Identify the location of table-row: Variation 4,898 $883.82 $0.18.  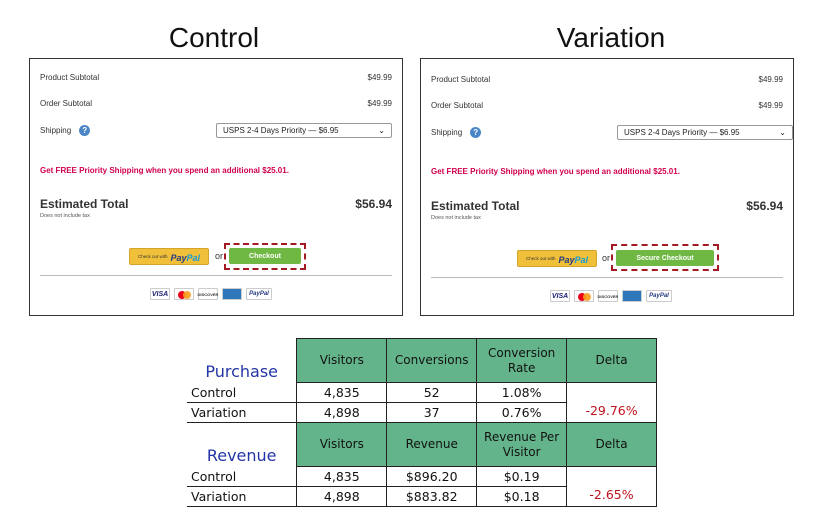
(422, 496).